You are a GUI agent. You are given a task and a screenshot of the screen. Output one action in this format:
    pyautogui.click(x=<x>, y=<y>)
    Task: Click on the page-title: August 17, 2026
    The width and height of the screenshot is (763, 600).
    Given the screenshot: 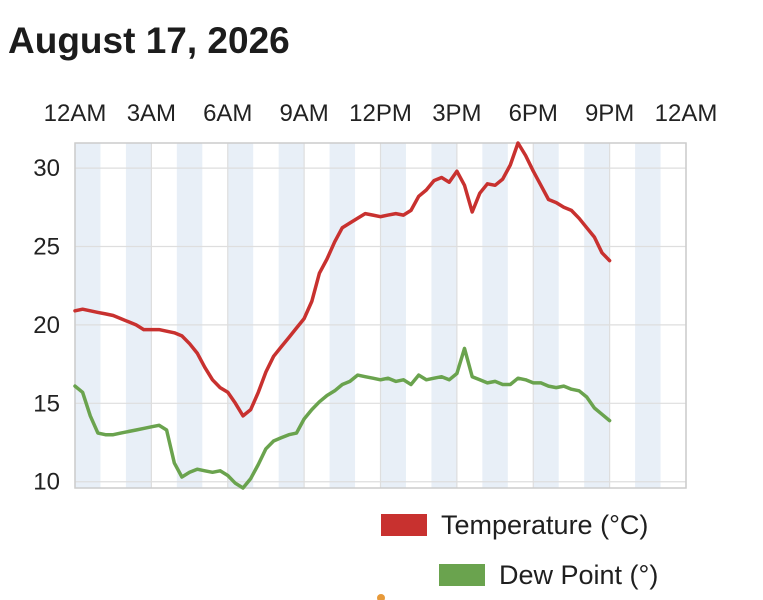 What is the action you would take?
    pyautogui.click(x=149, y=40)
    